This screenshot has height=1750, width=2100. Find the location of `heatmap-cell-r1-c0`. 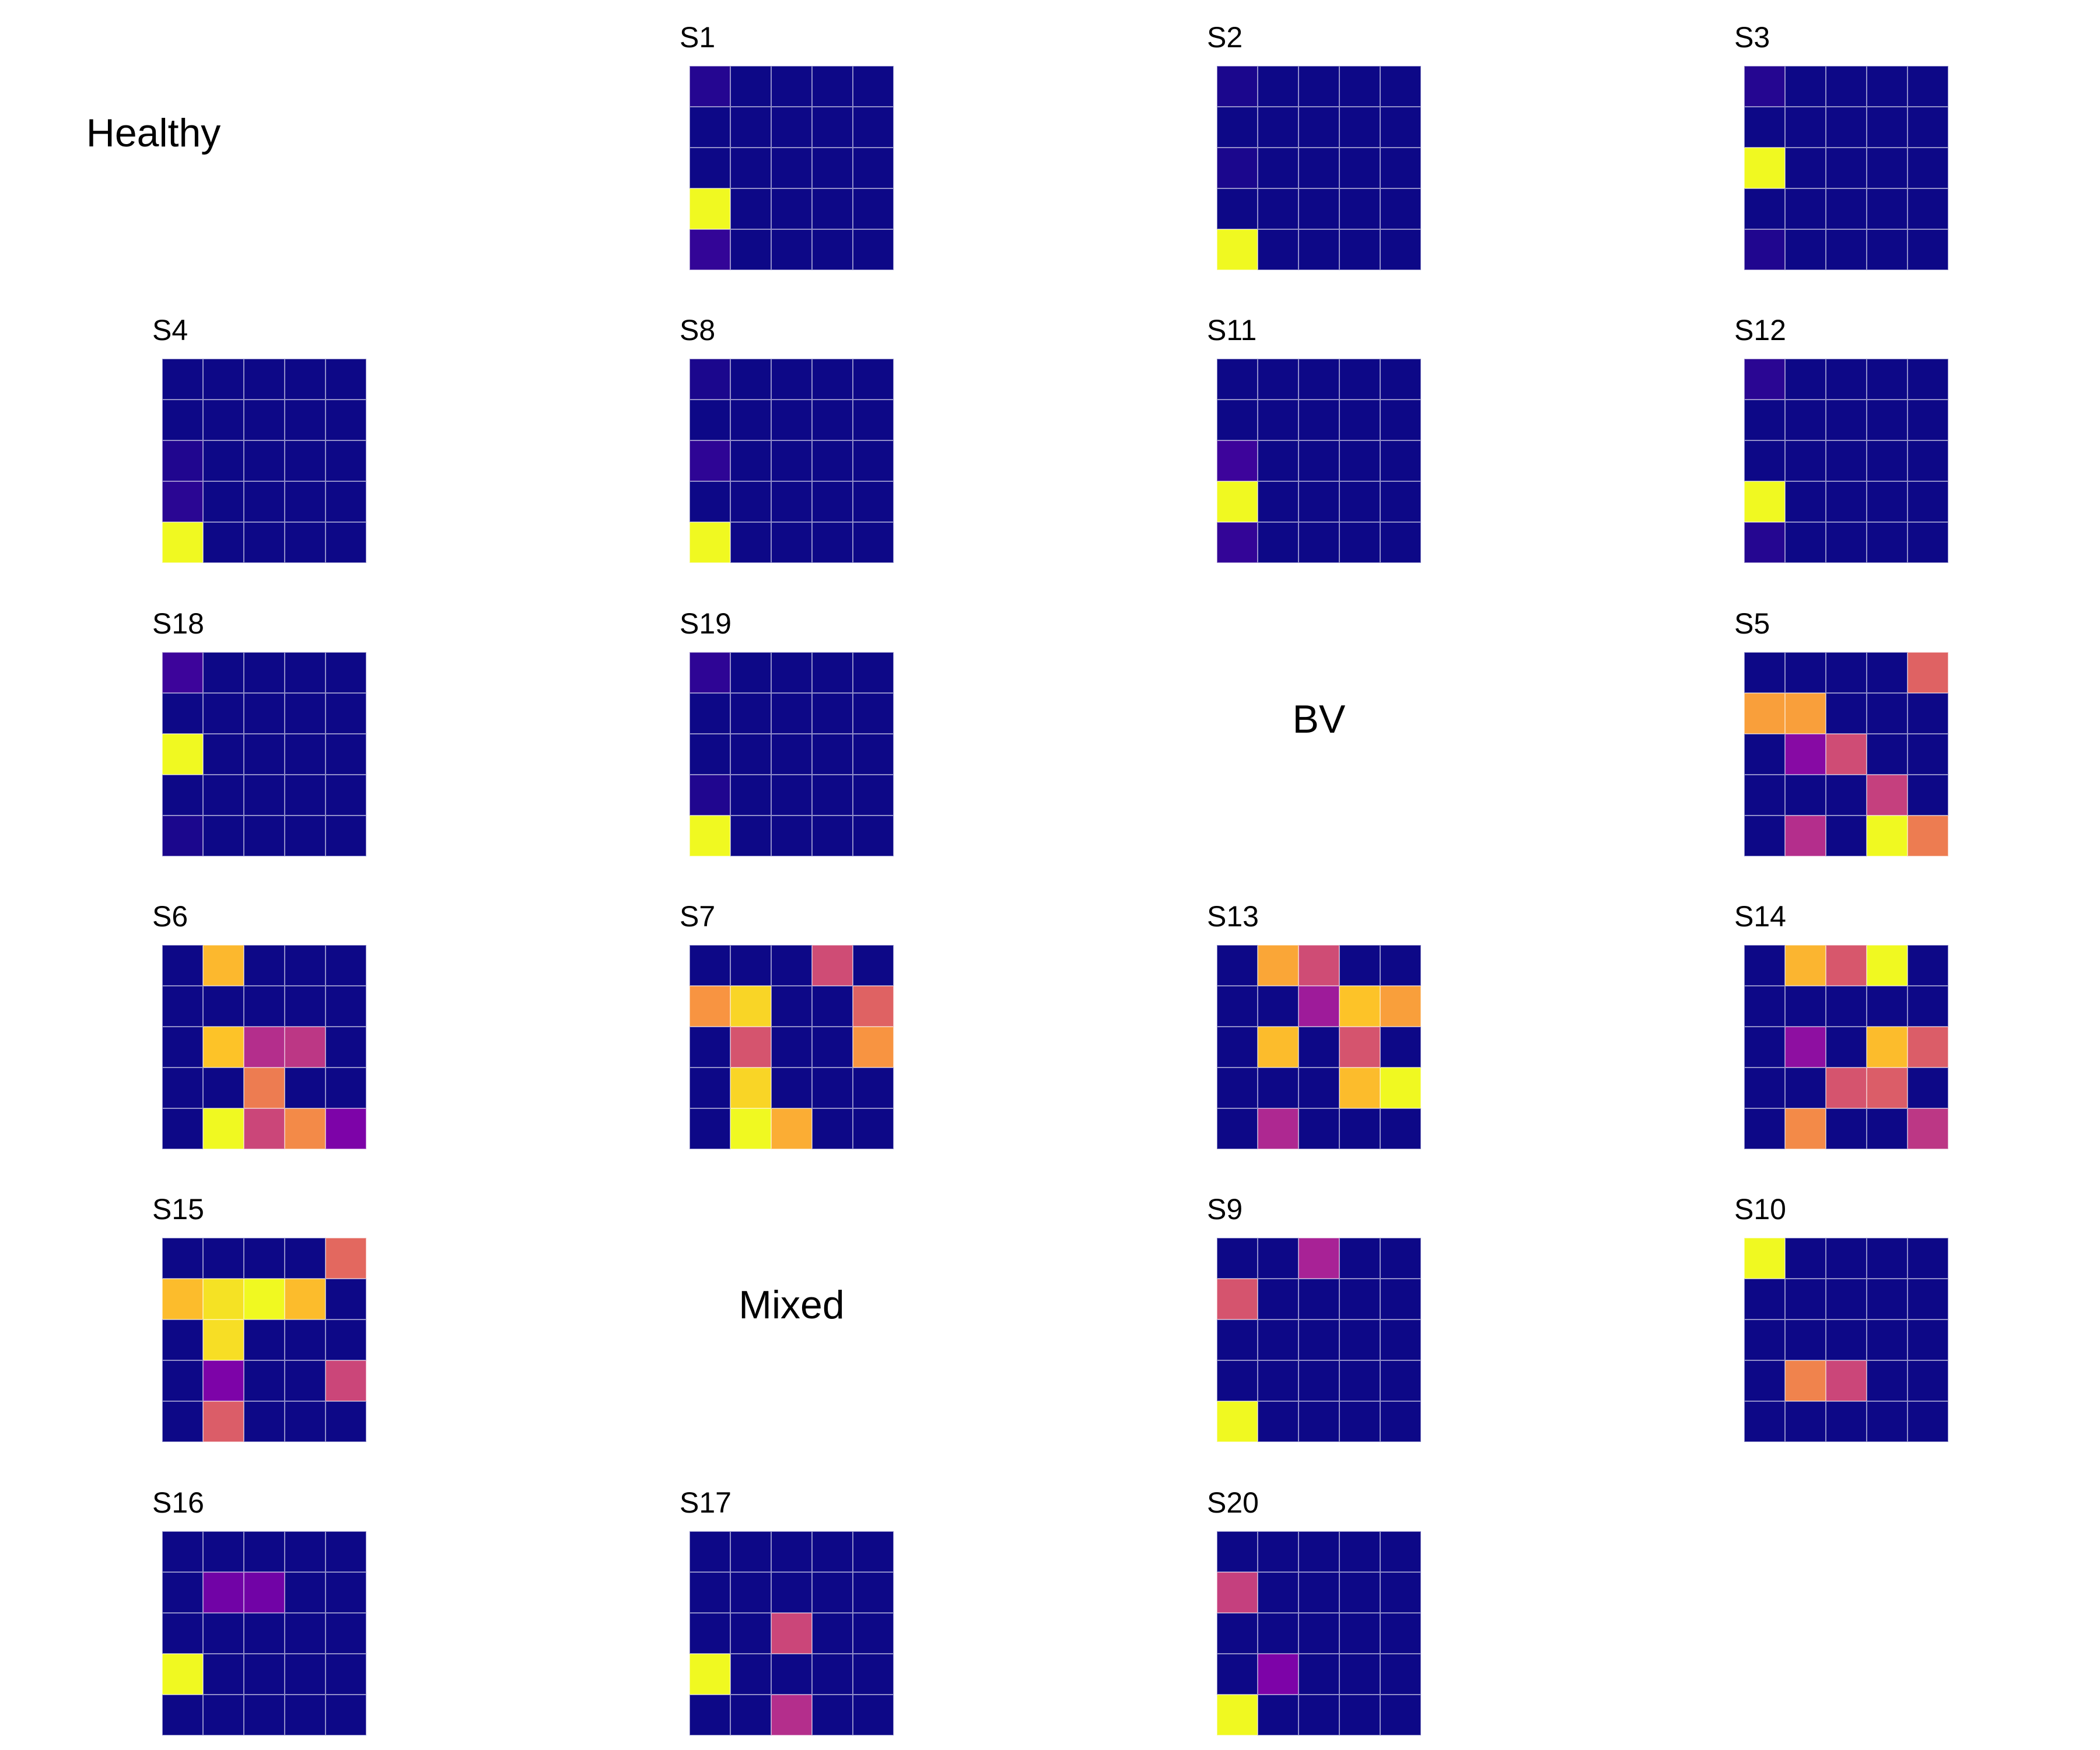

heatmap-cell-r1-c0 is located at coordinates (182, 1006).